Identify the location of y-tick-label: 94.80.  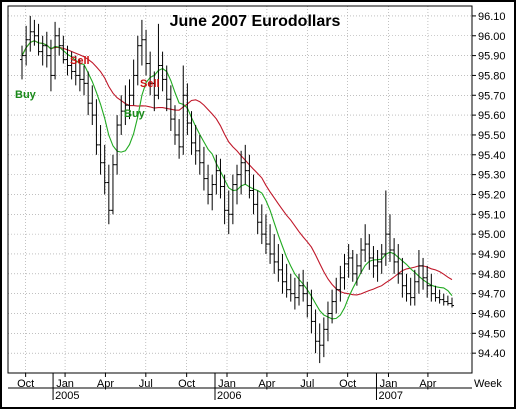
(492, 275).